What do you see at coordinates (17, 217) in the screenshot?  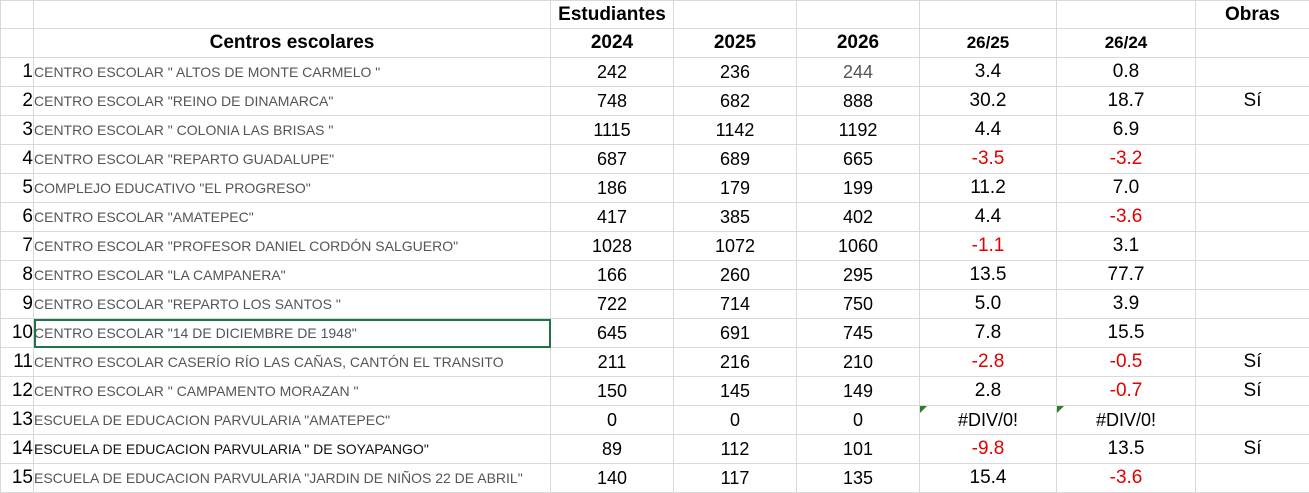 I see `row-number: 6` at bounding box center [17, 217].